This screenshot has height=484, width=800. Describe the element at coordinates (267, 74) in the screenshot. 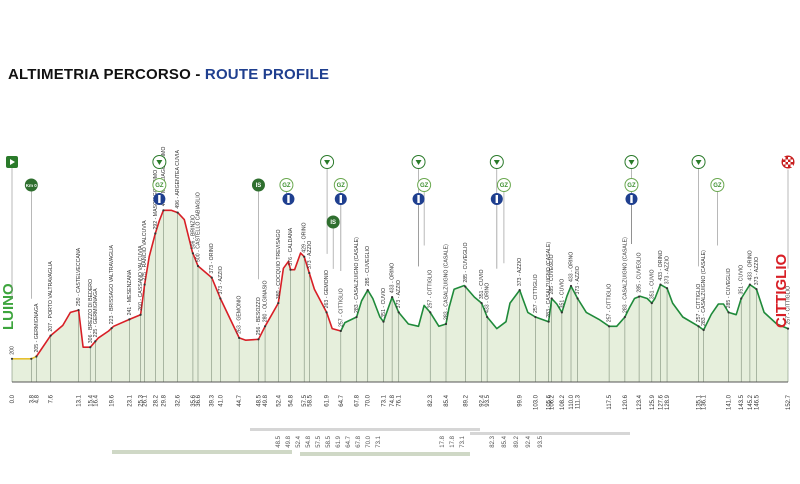

I see `title-en: ROUTE PROFILE` at that location.